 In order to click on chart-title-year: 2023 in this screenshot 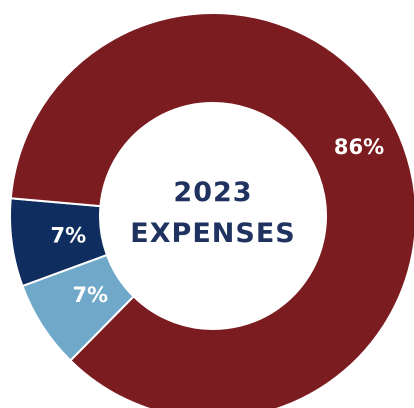, I will do `click(212, 192)`.